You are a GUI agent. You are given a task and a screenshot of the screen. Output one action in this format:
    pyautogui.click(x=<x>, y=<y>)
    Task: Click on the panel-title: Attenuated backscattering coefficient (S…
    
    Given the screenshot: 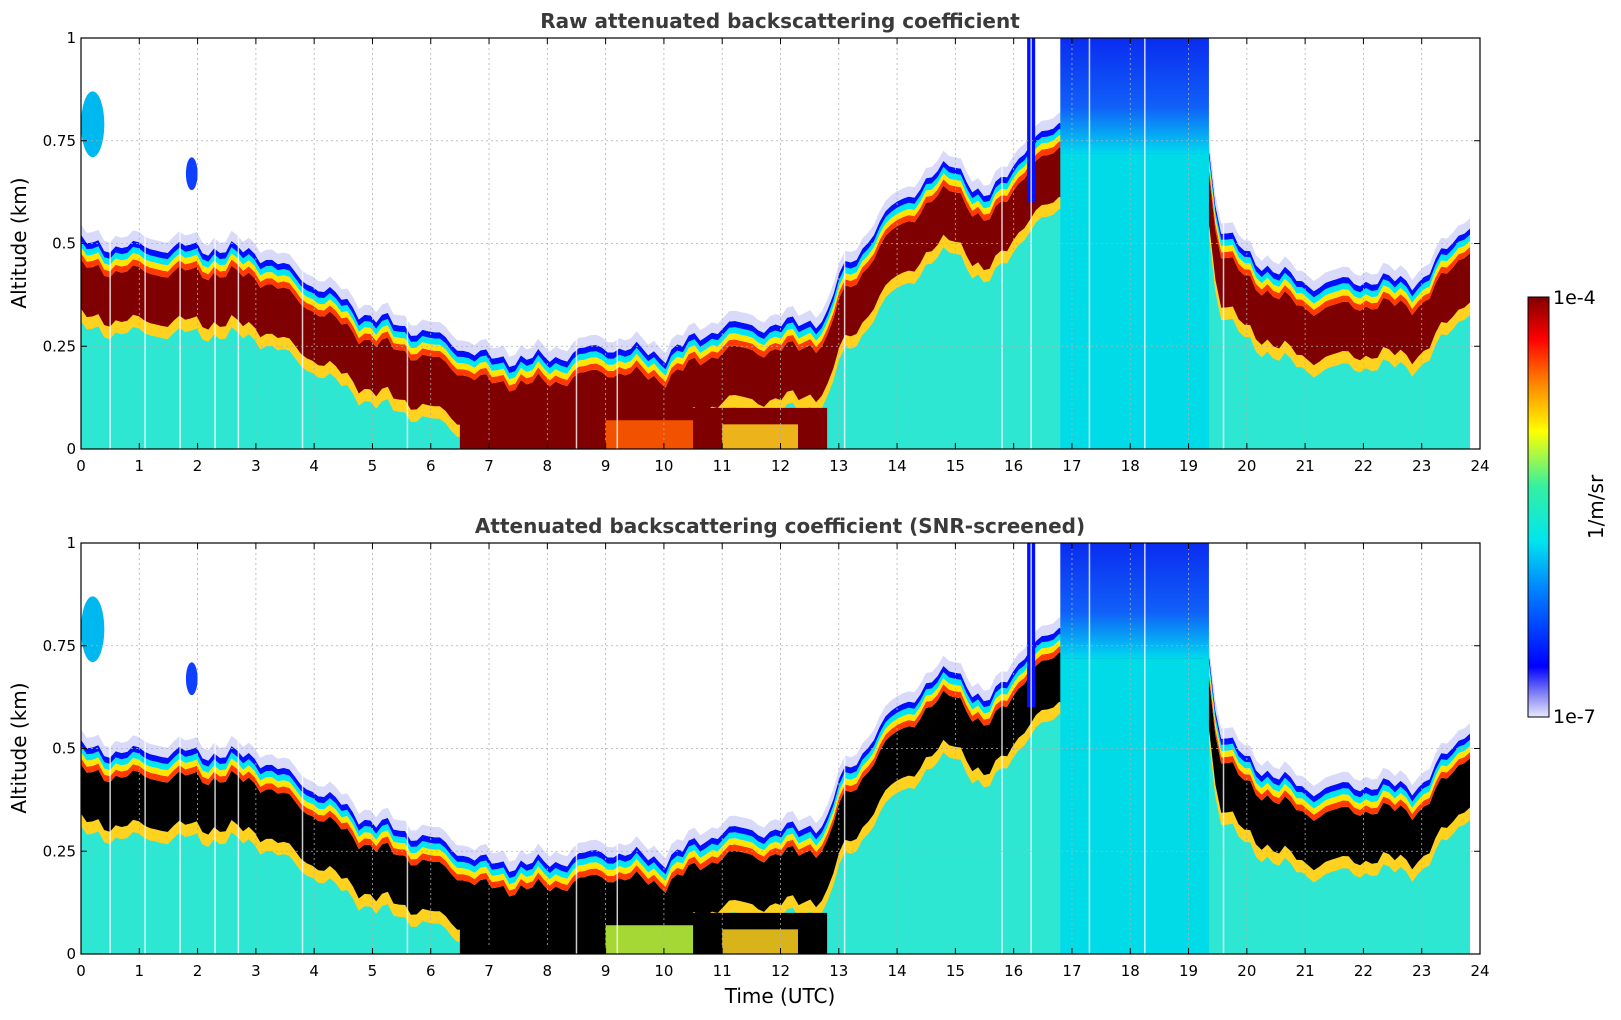 What is the action you would take?
    pyautogui.click(x=780, y=526)
    